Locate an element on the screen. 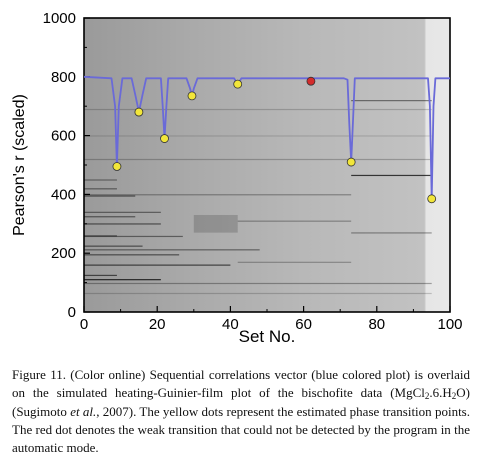  x-tick-label: 100 is located at coordinates (449, 324).